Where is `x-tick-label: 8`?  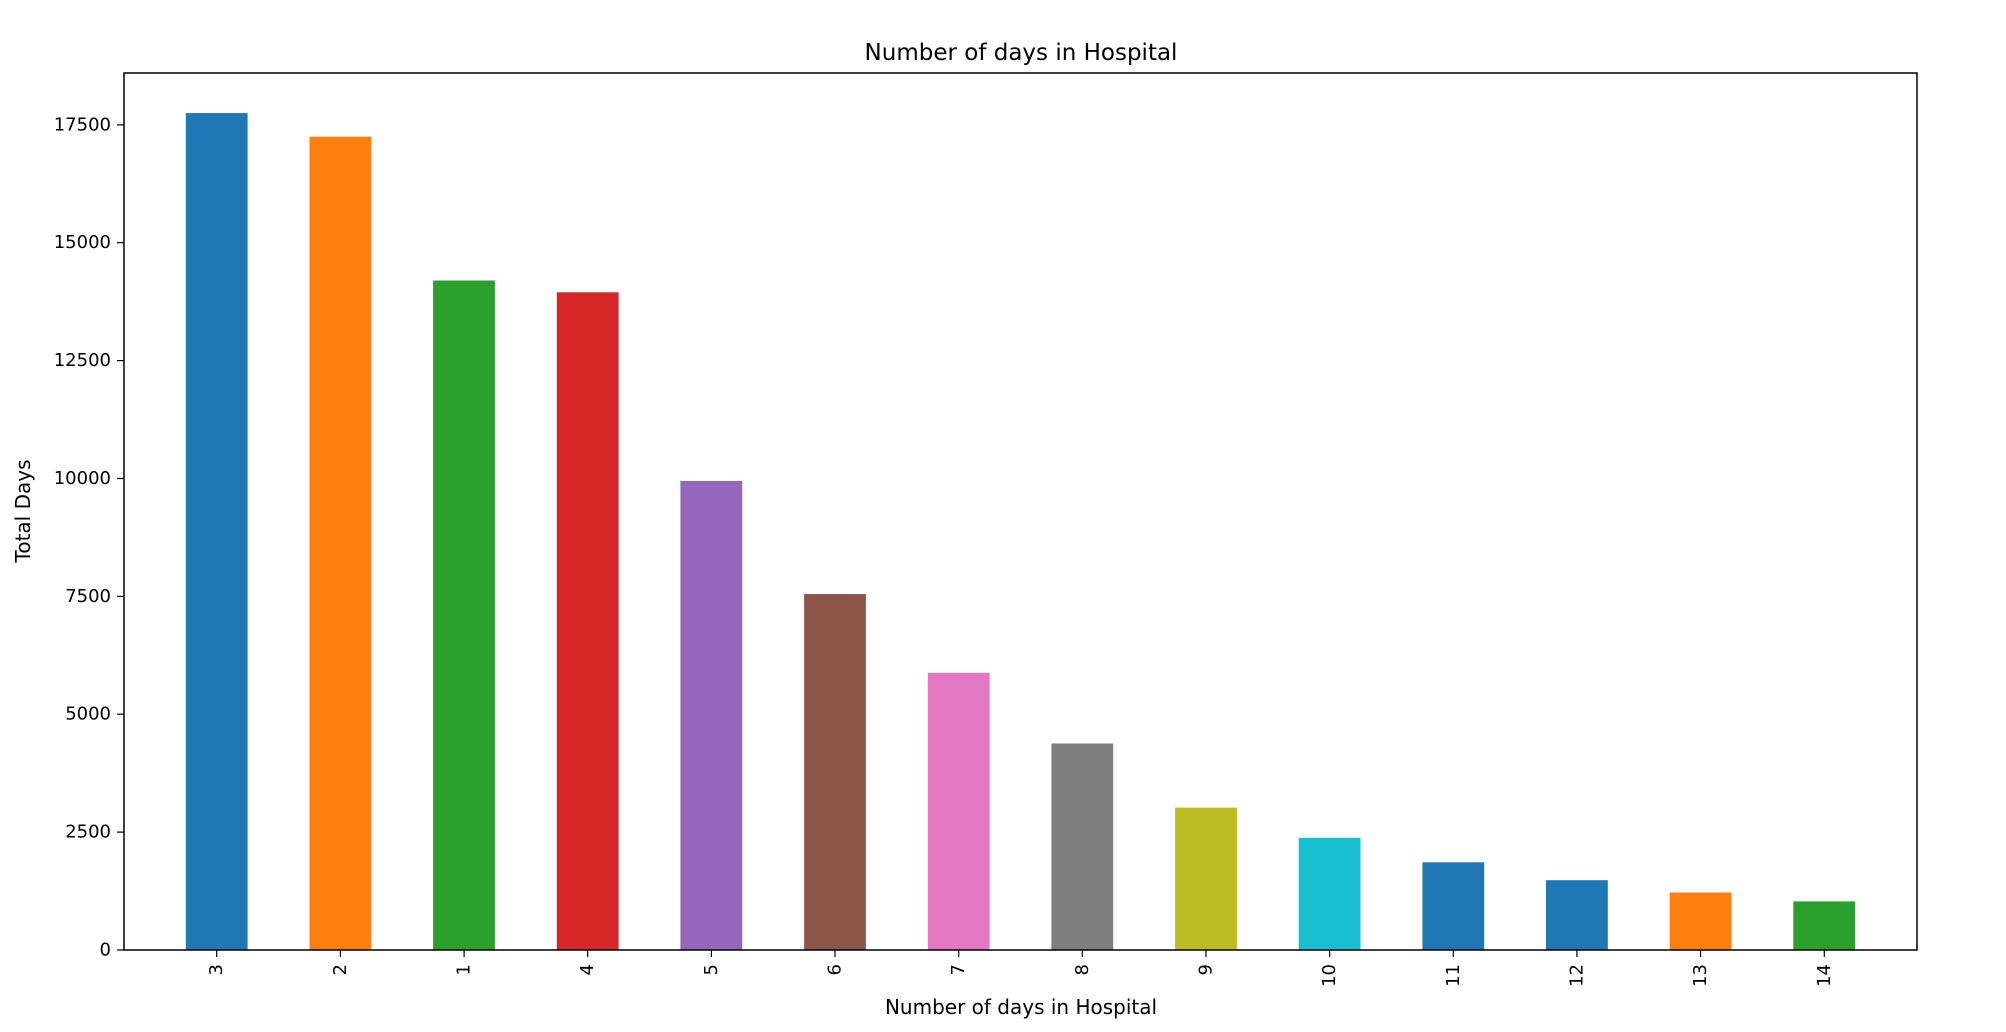
x-tick-label: 8 is located at coordinates (1082, 969).